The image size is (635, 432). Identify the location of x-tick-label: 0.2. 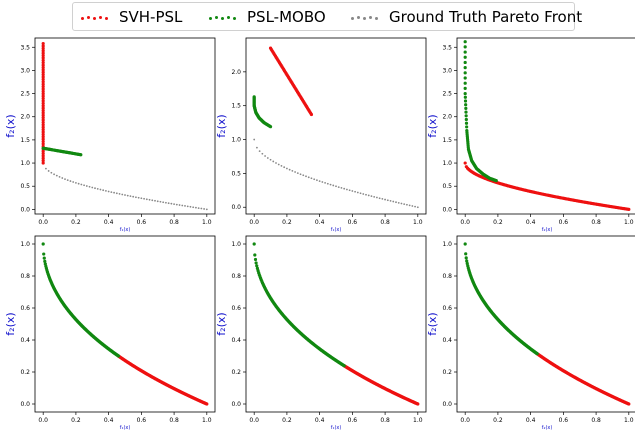
(498, 420).